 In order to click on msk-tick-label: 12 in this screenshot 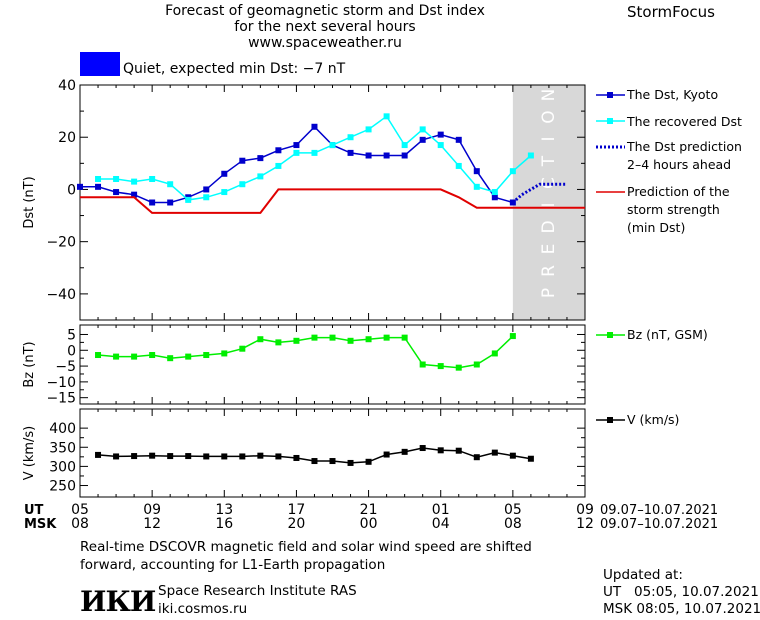, I will do `click(152, 524)`.